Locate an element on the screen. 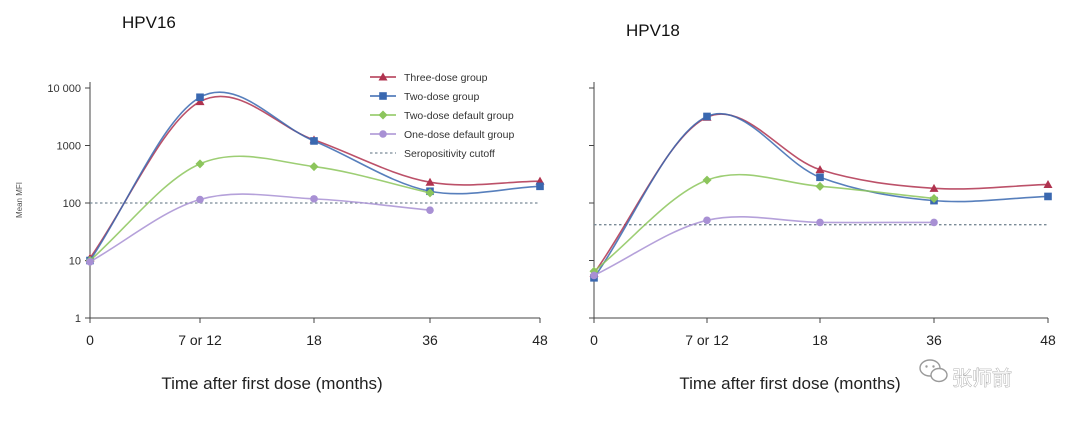 This screenshot has width=1080, height=423. watermark: 张师前 is located at coordinates (965, 374).